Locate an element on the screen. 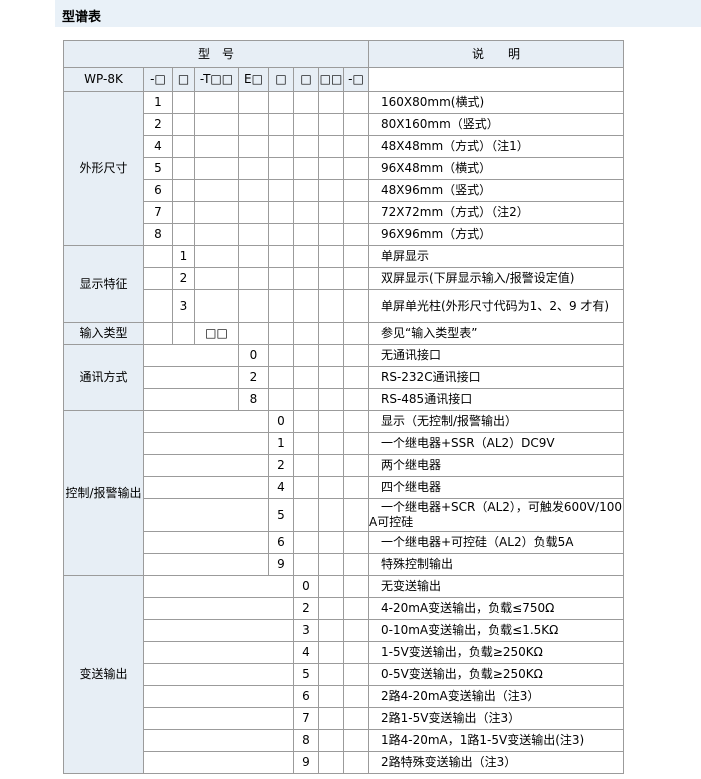  table-row: 3 单屏单光柱(外形尺寸代码为1、2、9 才有) is located at coordinates (344, 306).